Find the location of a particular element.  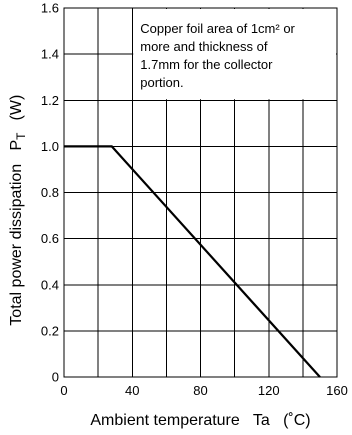

y-tick-label: 1.0 is located at coordinates (50, 146).